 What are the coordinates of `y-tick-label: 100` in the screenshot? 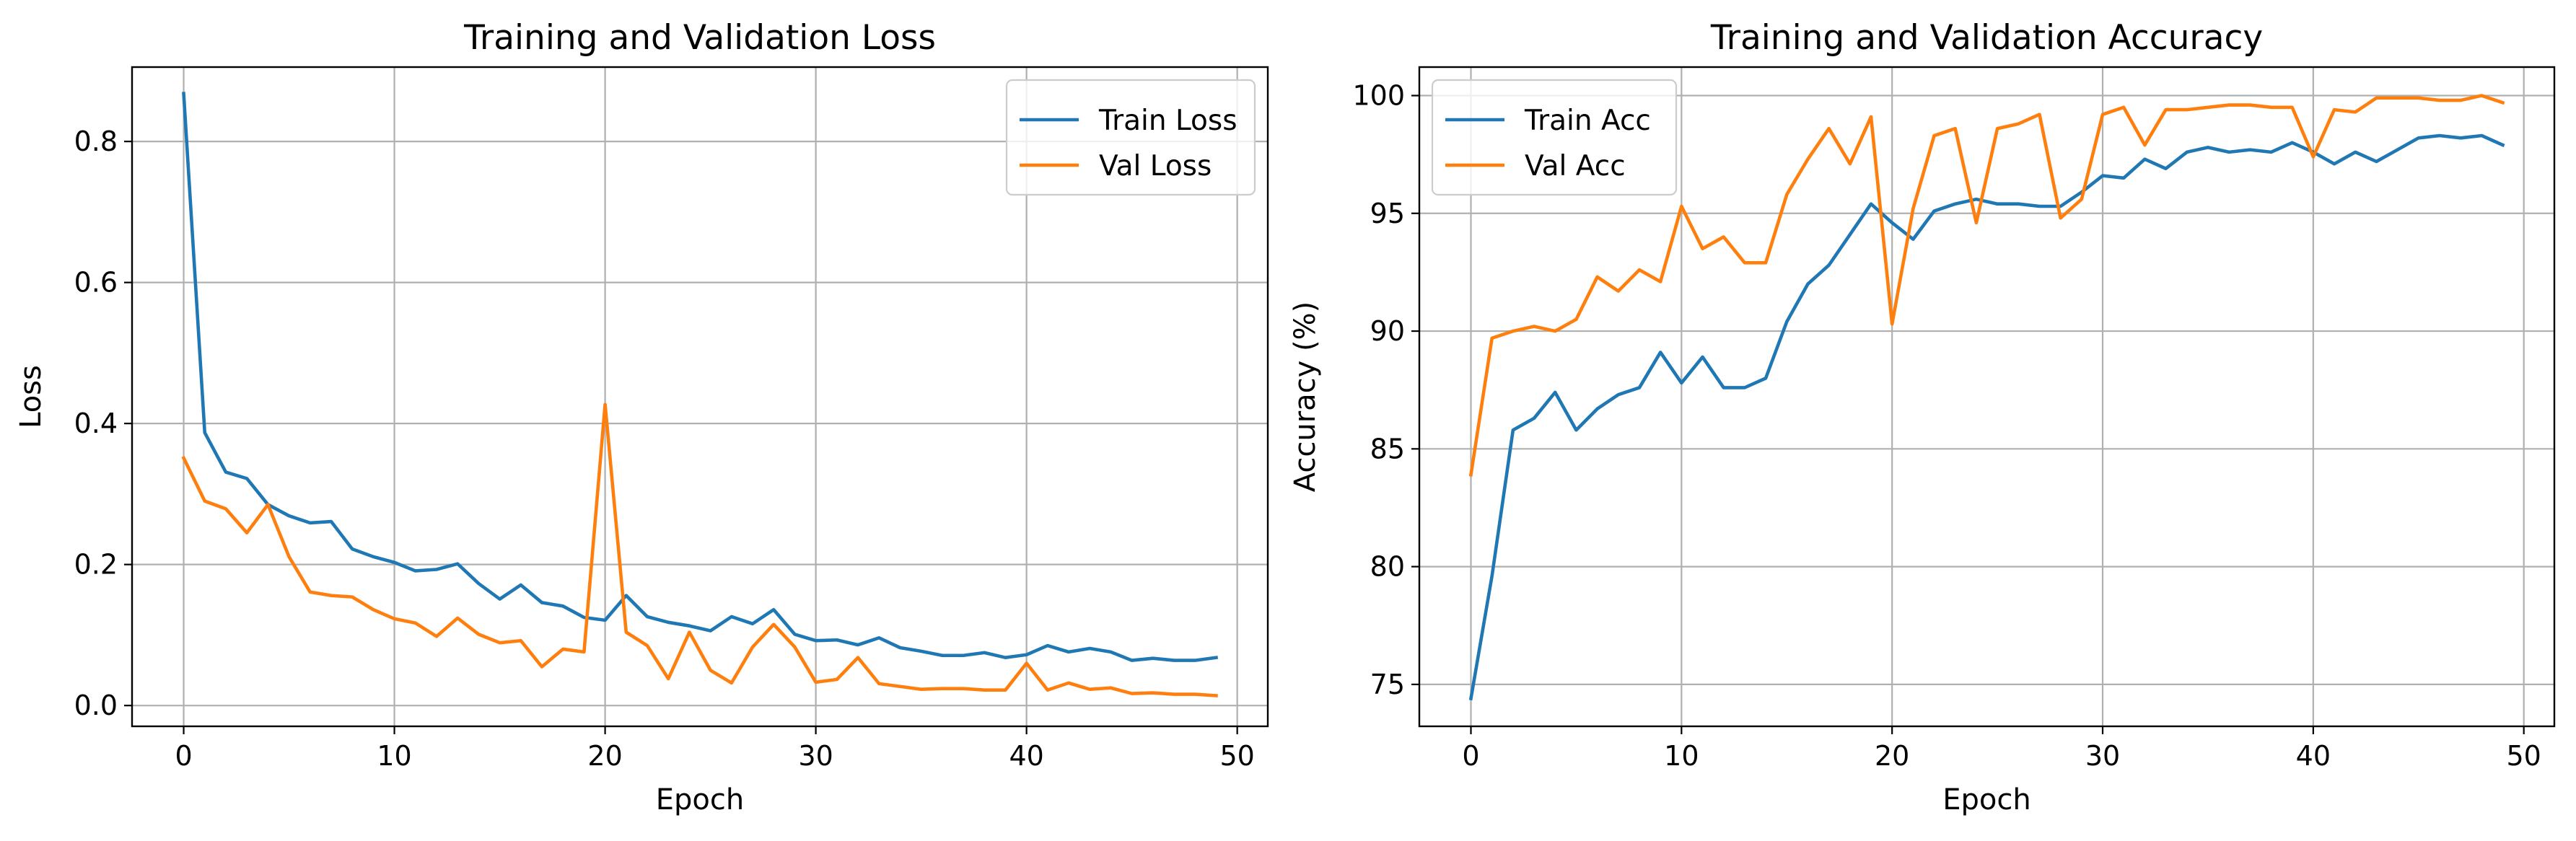 It's located at (1378, 96).